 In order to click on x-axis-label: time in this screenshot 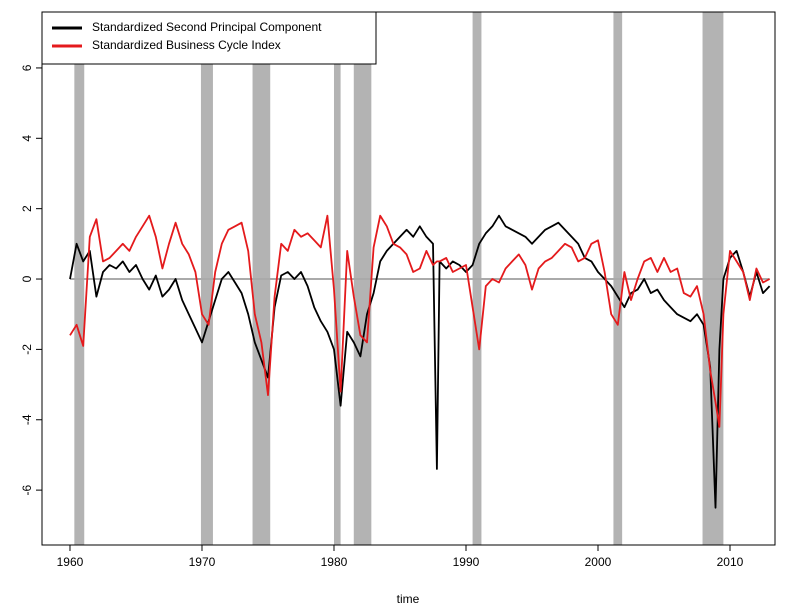, I will do `click(408, 599)`.